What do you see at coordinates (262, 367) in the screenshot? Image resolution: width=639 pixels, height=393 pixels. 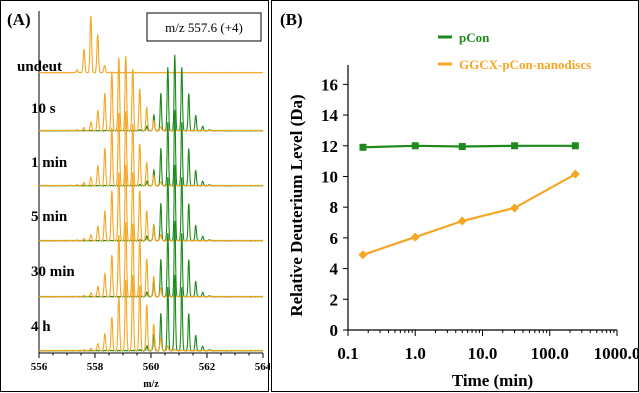 I see `x-tick-label: 564` at bounding box center [262, 367].